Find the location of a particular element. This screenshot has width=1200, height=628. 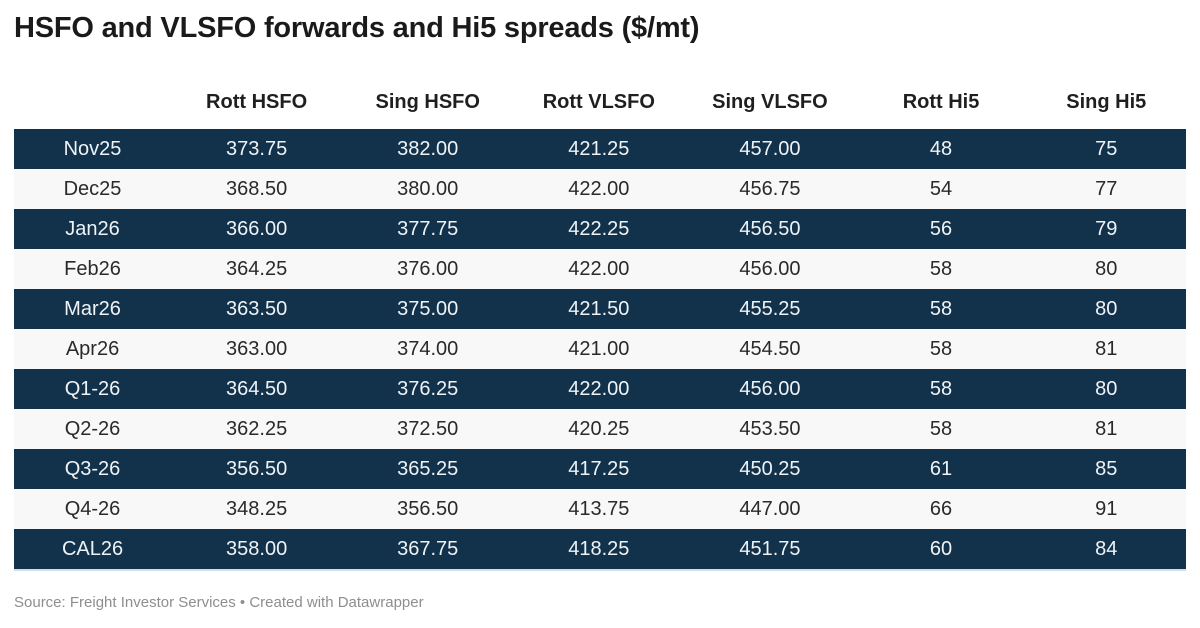

value-cell: 364.50 is located at coordinates (257, 388).